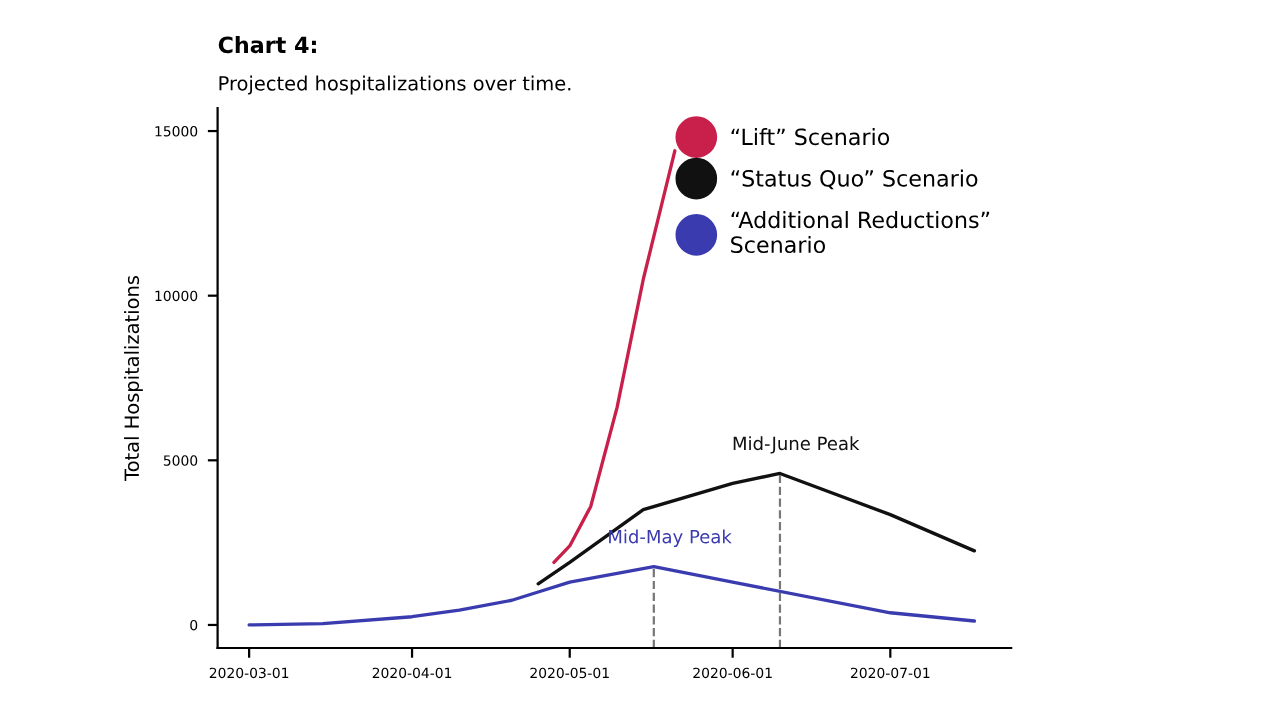 This screenshot has height=720, width=1280. I want to click on chart-subtitle: Projected hospitalizations over time., so click(395, 85).